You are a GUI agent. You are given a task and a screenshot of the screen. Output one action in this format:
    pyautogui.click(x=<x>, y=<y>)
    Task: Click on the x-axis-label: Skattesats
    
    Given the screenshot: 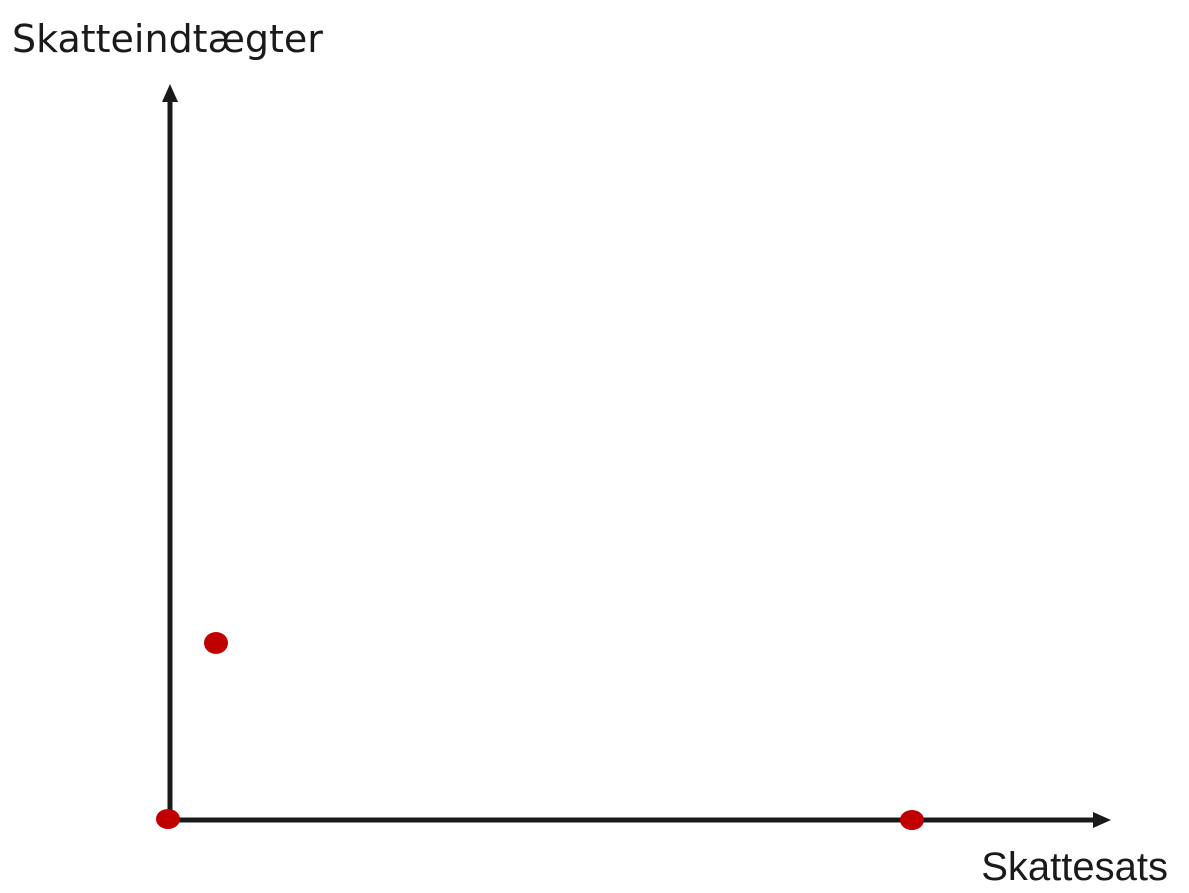 What is the action you would take?
    pyautogui.click(x=1074, y=867)
    